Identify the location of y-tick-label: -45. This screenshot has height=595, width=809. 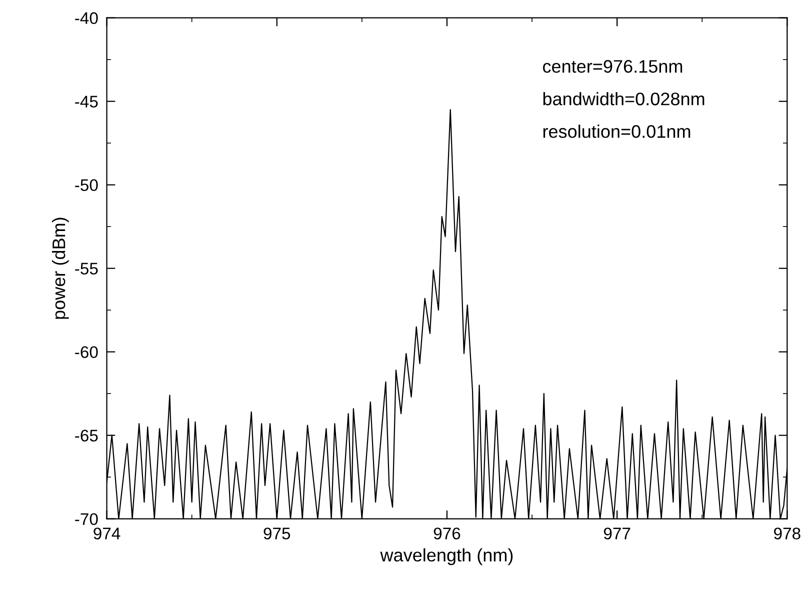
(86, 102).